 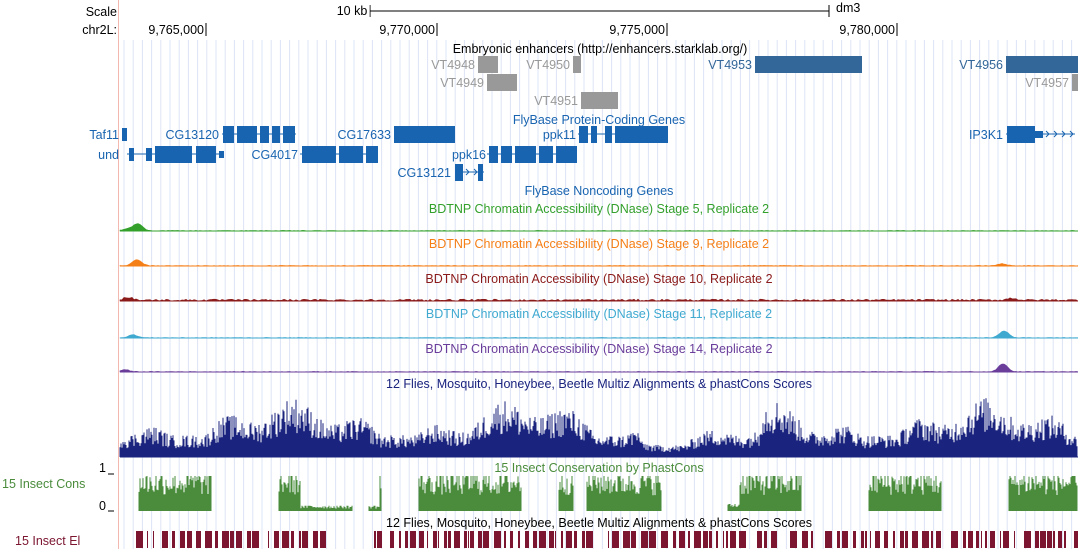 I want to click on enhancer-vt4950, so click(x=577, y=64).